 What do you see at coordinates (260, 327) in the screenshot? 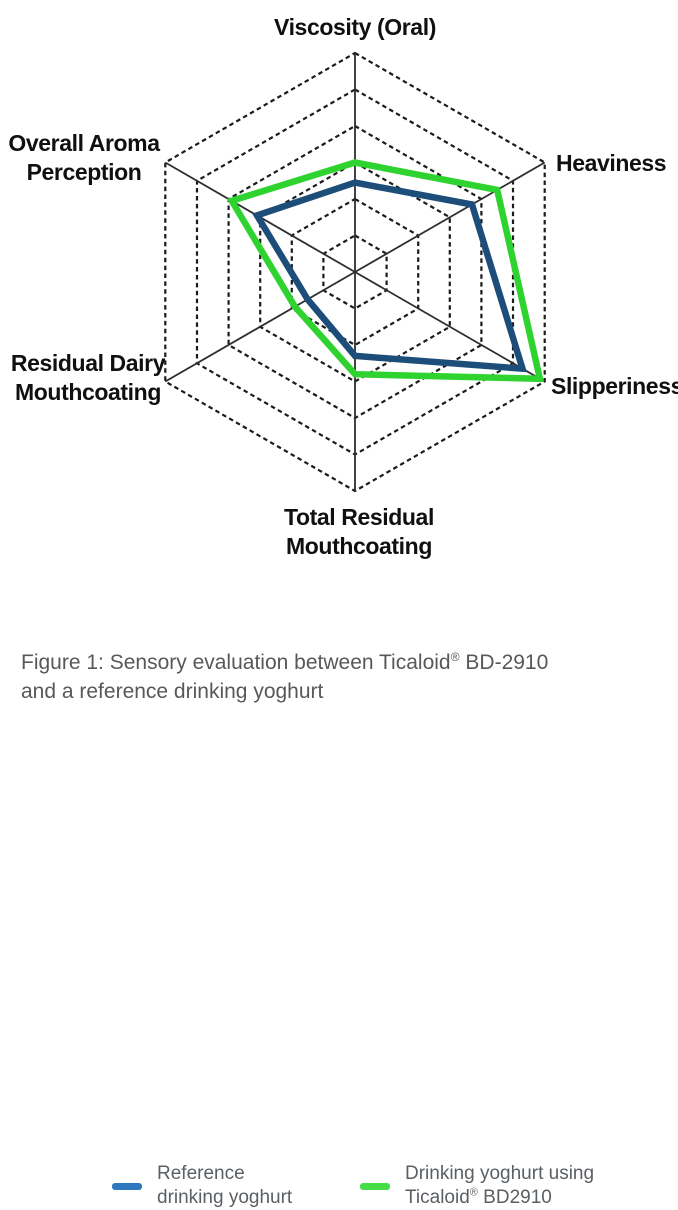
I see `axis-spoke-residual-dairy-mouthcoating` at bounding box center [260, 327].